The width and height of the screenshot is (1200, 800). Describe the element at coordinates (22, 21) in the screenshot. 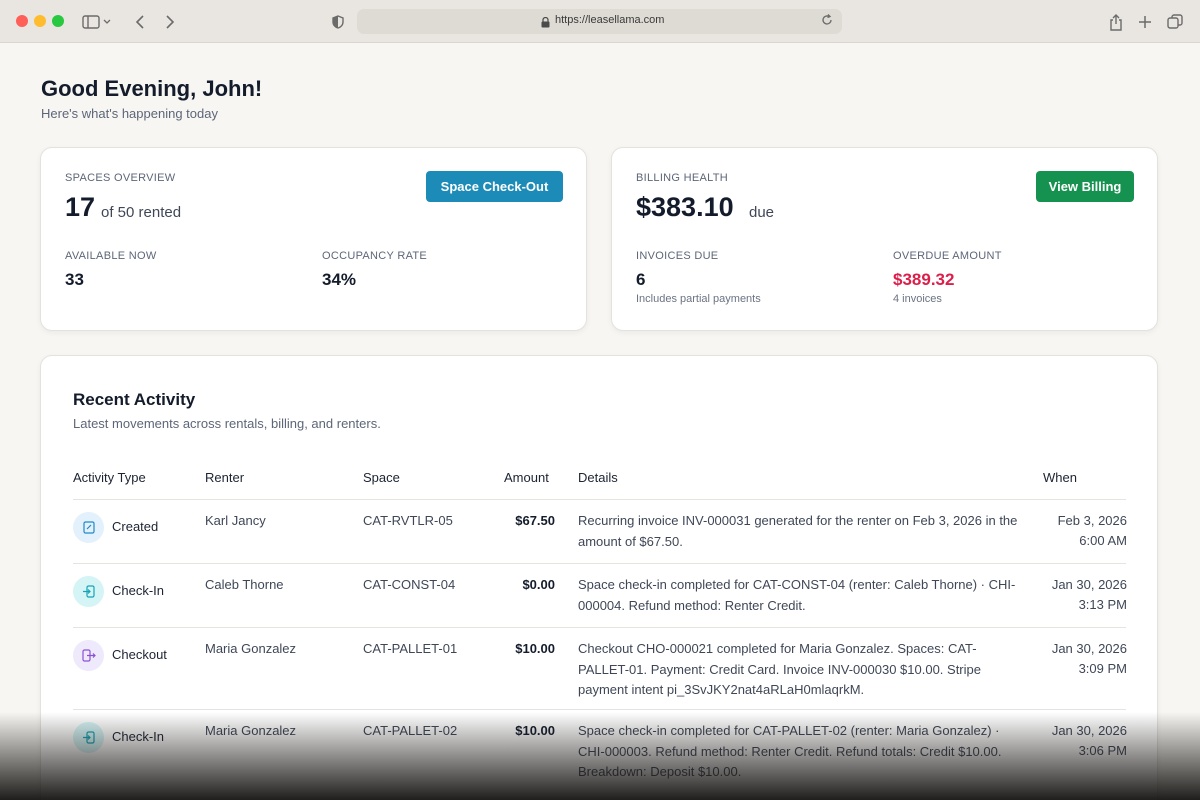

I see `close-window-button` at that location.